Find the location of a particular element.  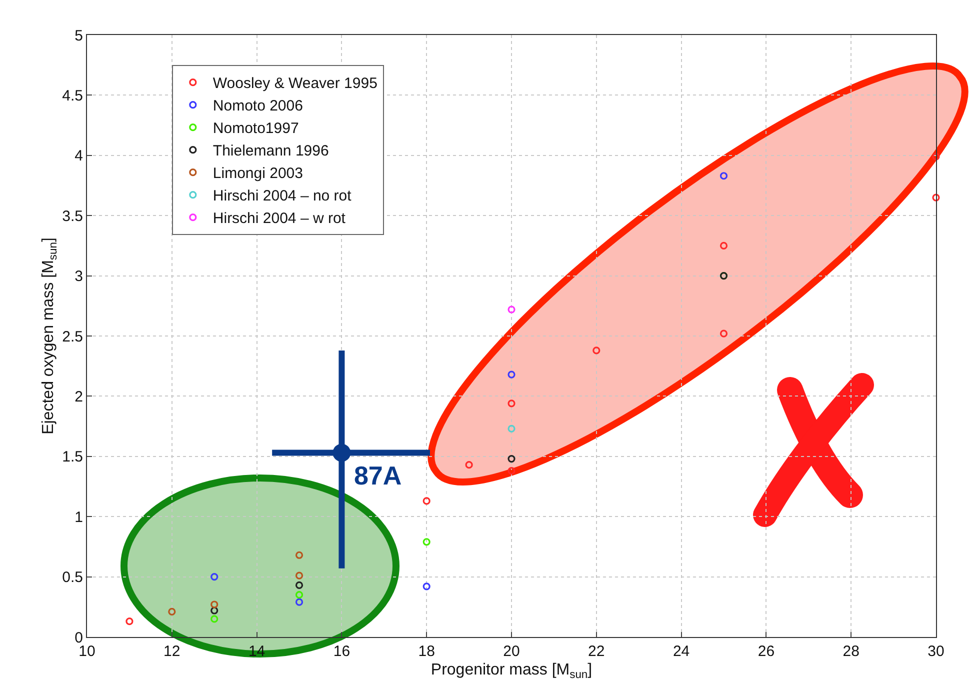

x-axis-title: Progenitor mass [M$_{sun}$] is located at coordinates (511, 672).